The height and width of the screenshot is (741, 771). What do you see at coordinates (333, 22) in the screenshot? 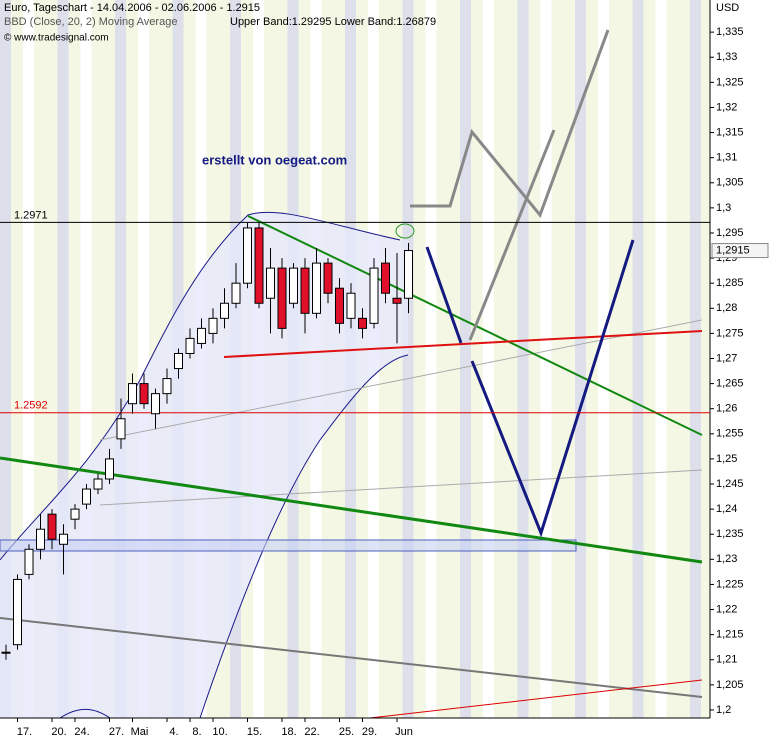
I see `bands-label: Upper Band:1.29295 Lower Band:1.26879` at bounding box center [333, 22].